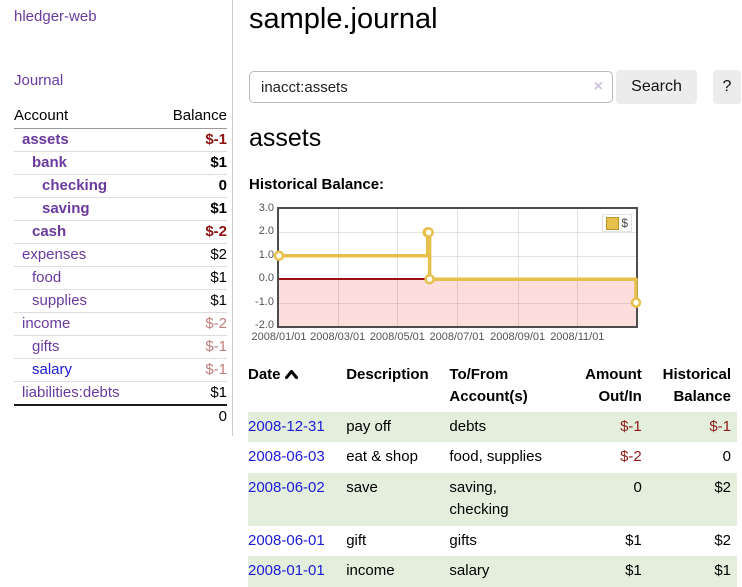  Describe the element at coordinates (191, 140) in the screenshot. I see `account-balance: $-1` at that location.